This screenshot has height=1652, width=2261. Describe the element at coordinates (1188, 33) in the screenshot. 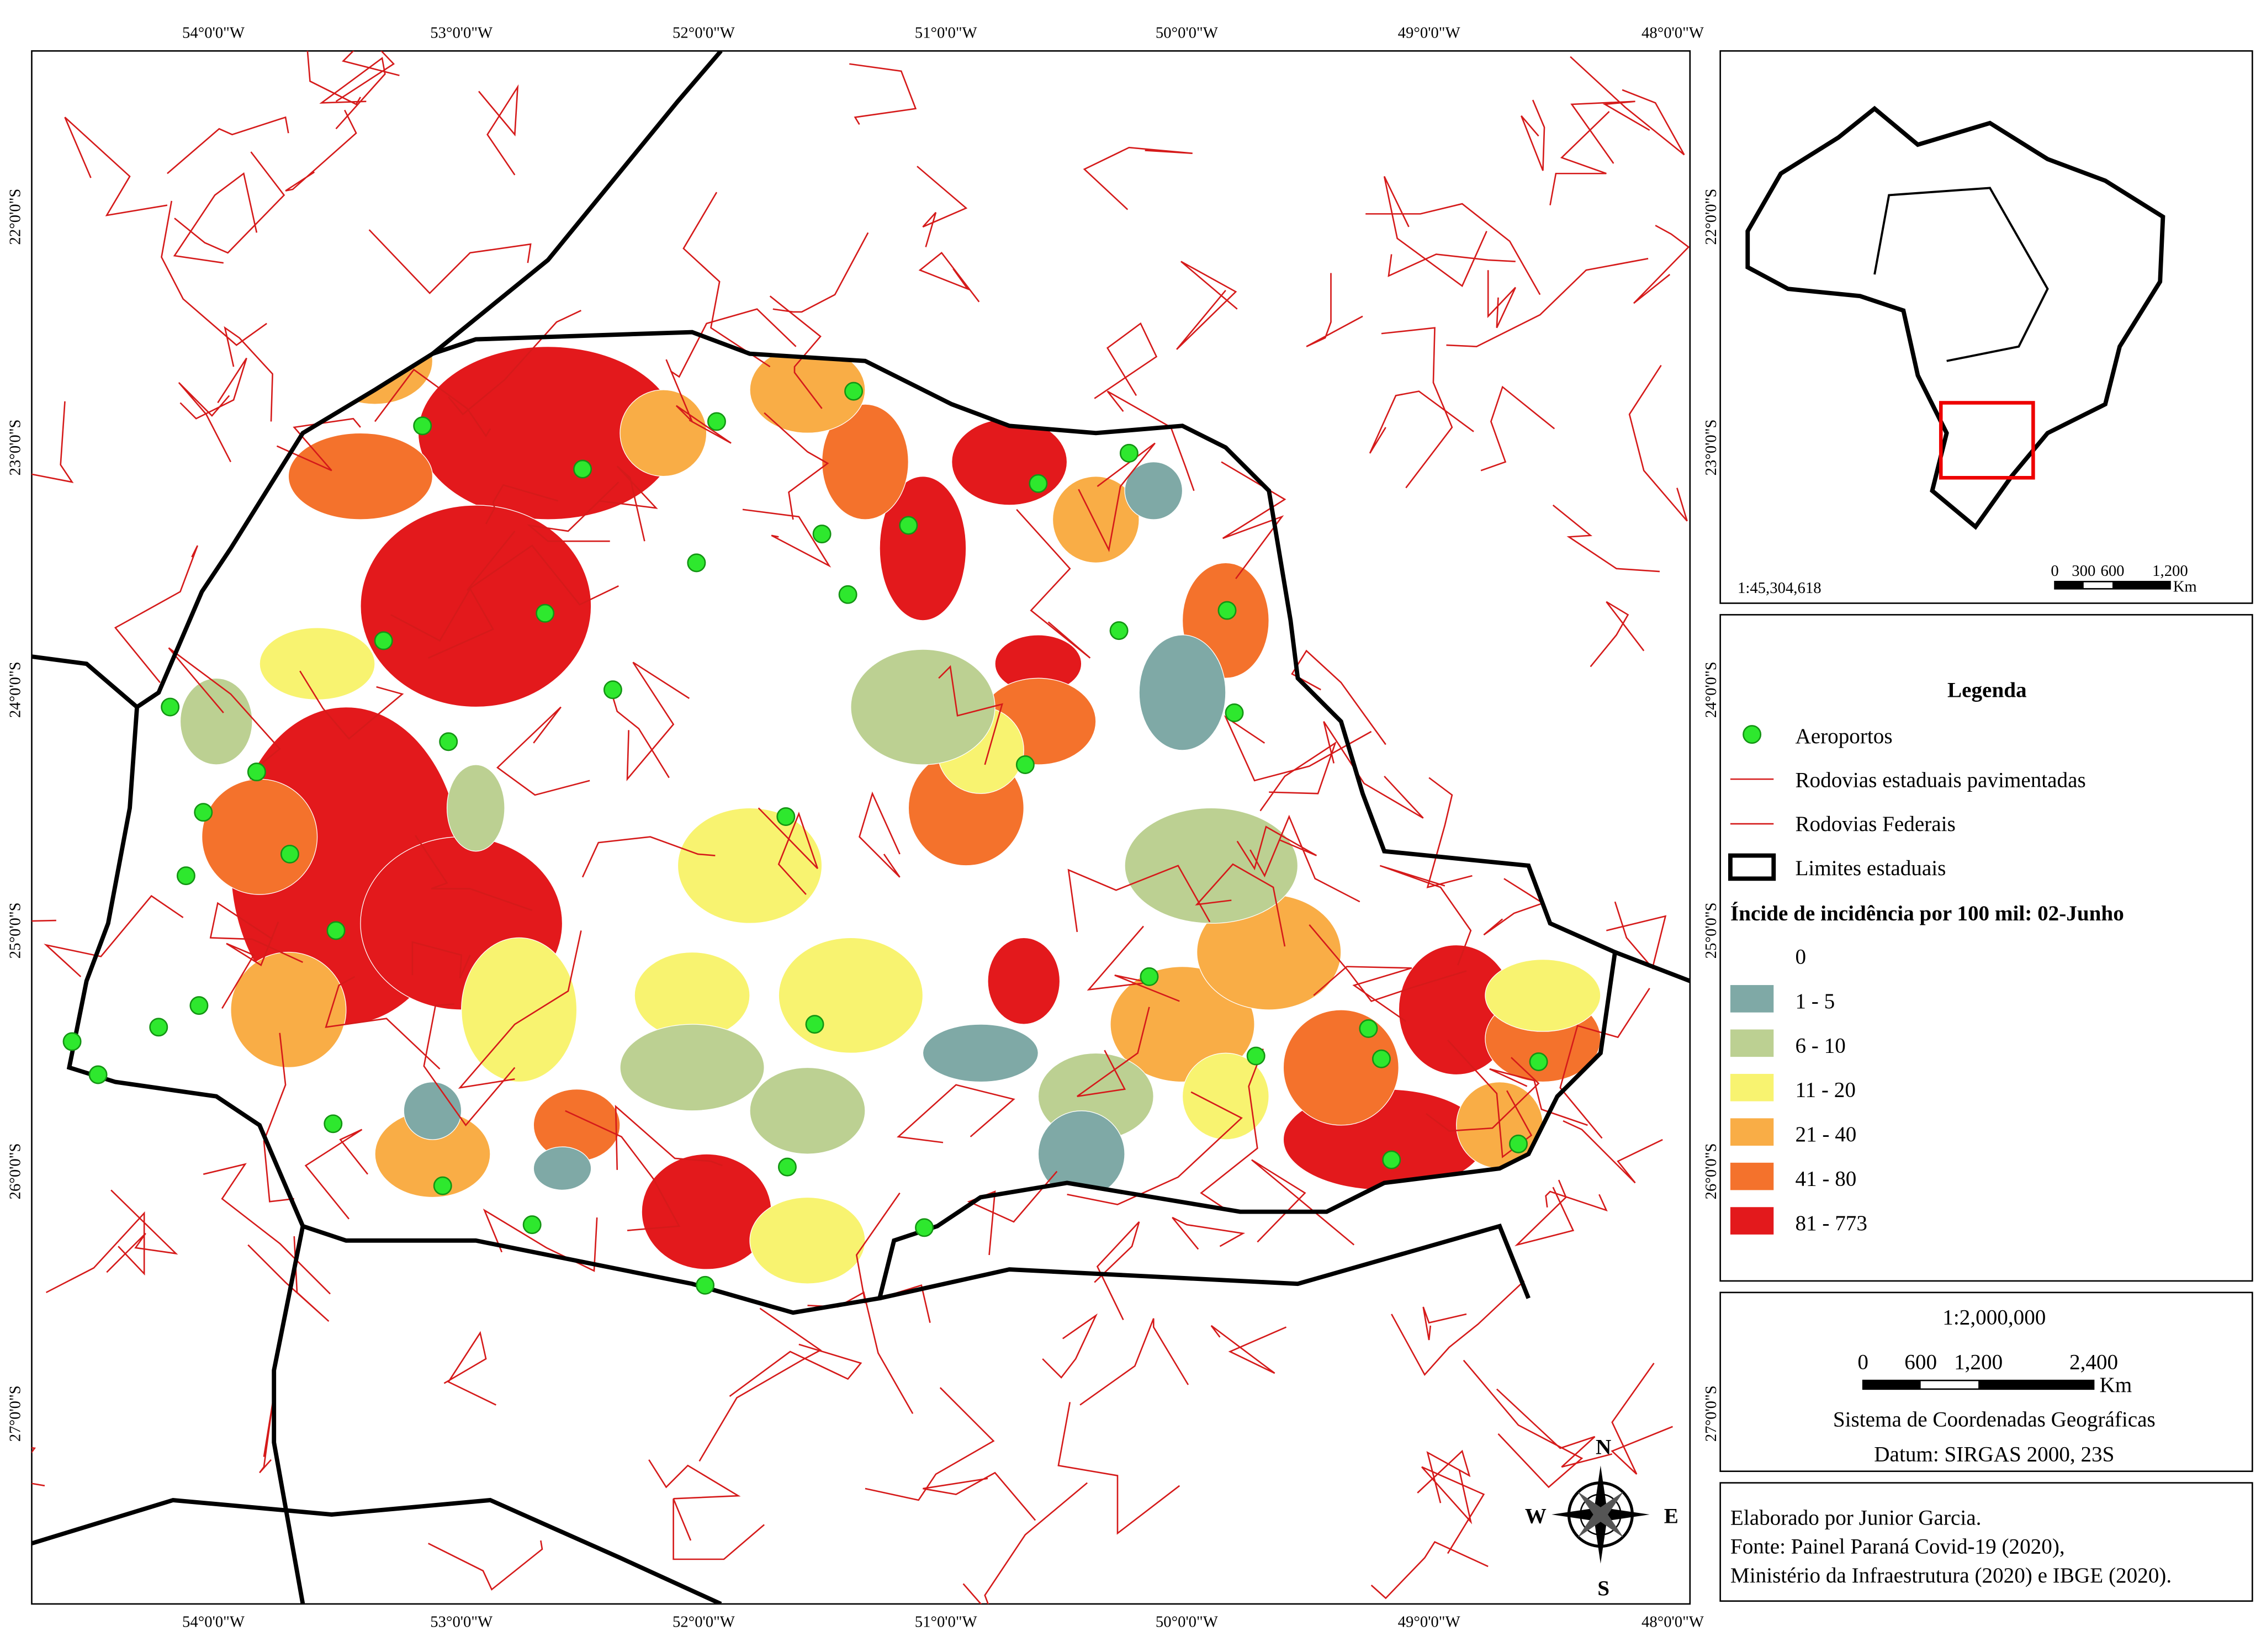

I see `lon-label: 50°0'0"W` at that location.